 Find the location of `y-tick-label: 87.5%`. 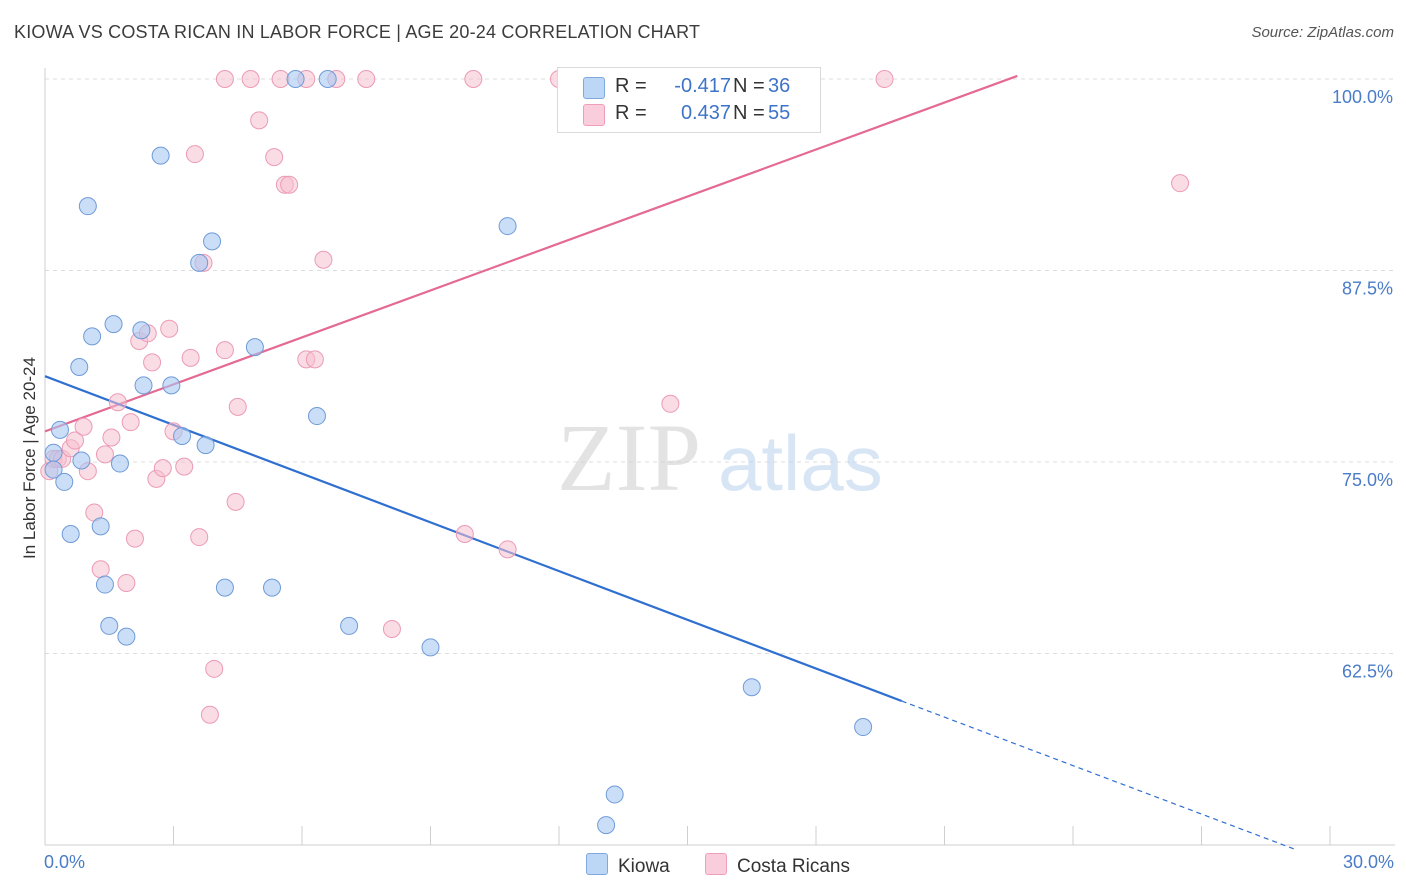

y-tick-label: 87.5% is located at coordinates (1367, 289).